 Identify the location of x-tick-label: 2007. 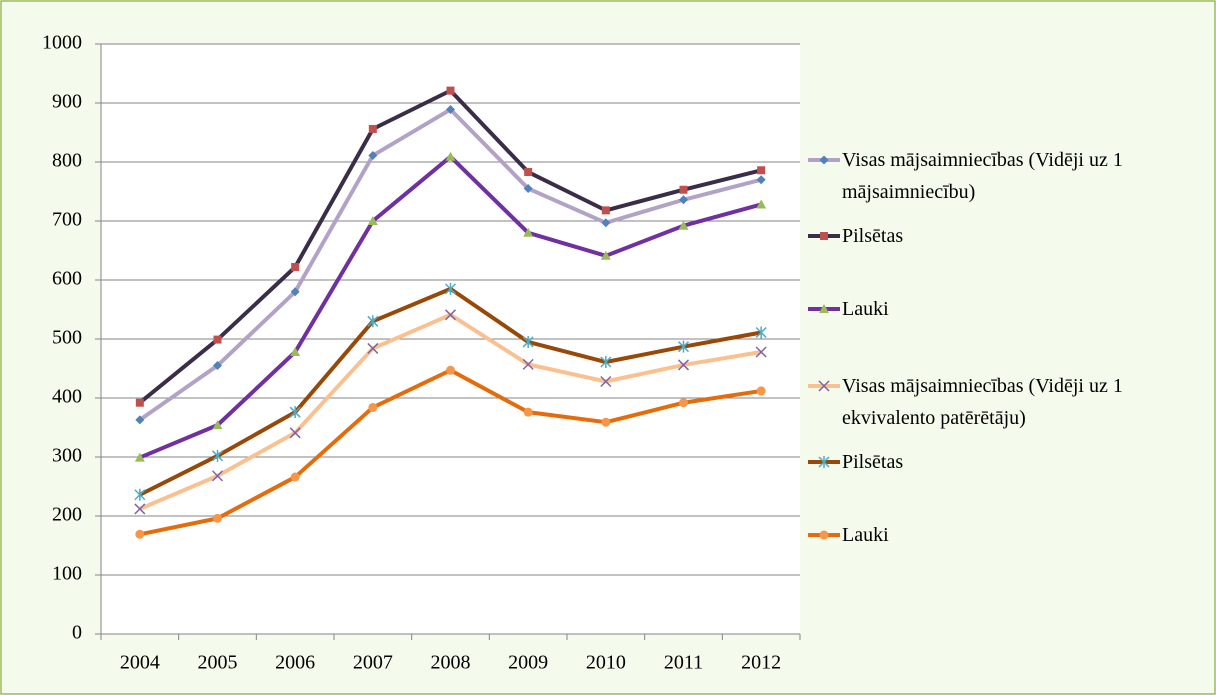
(373, 663).